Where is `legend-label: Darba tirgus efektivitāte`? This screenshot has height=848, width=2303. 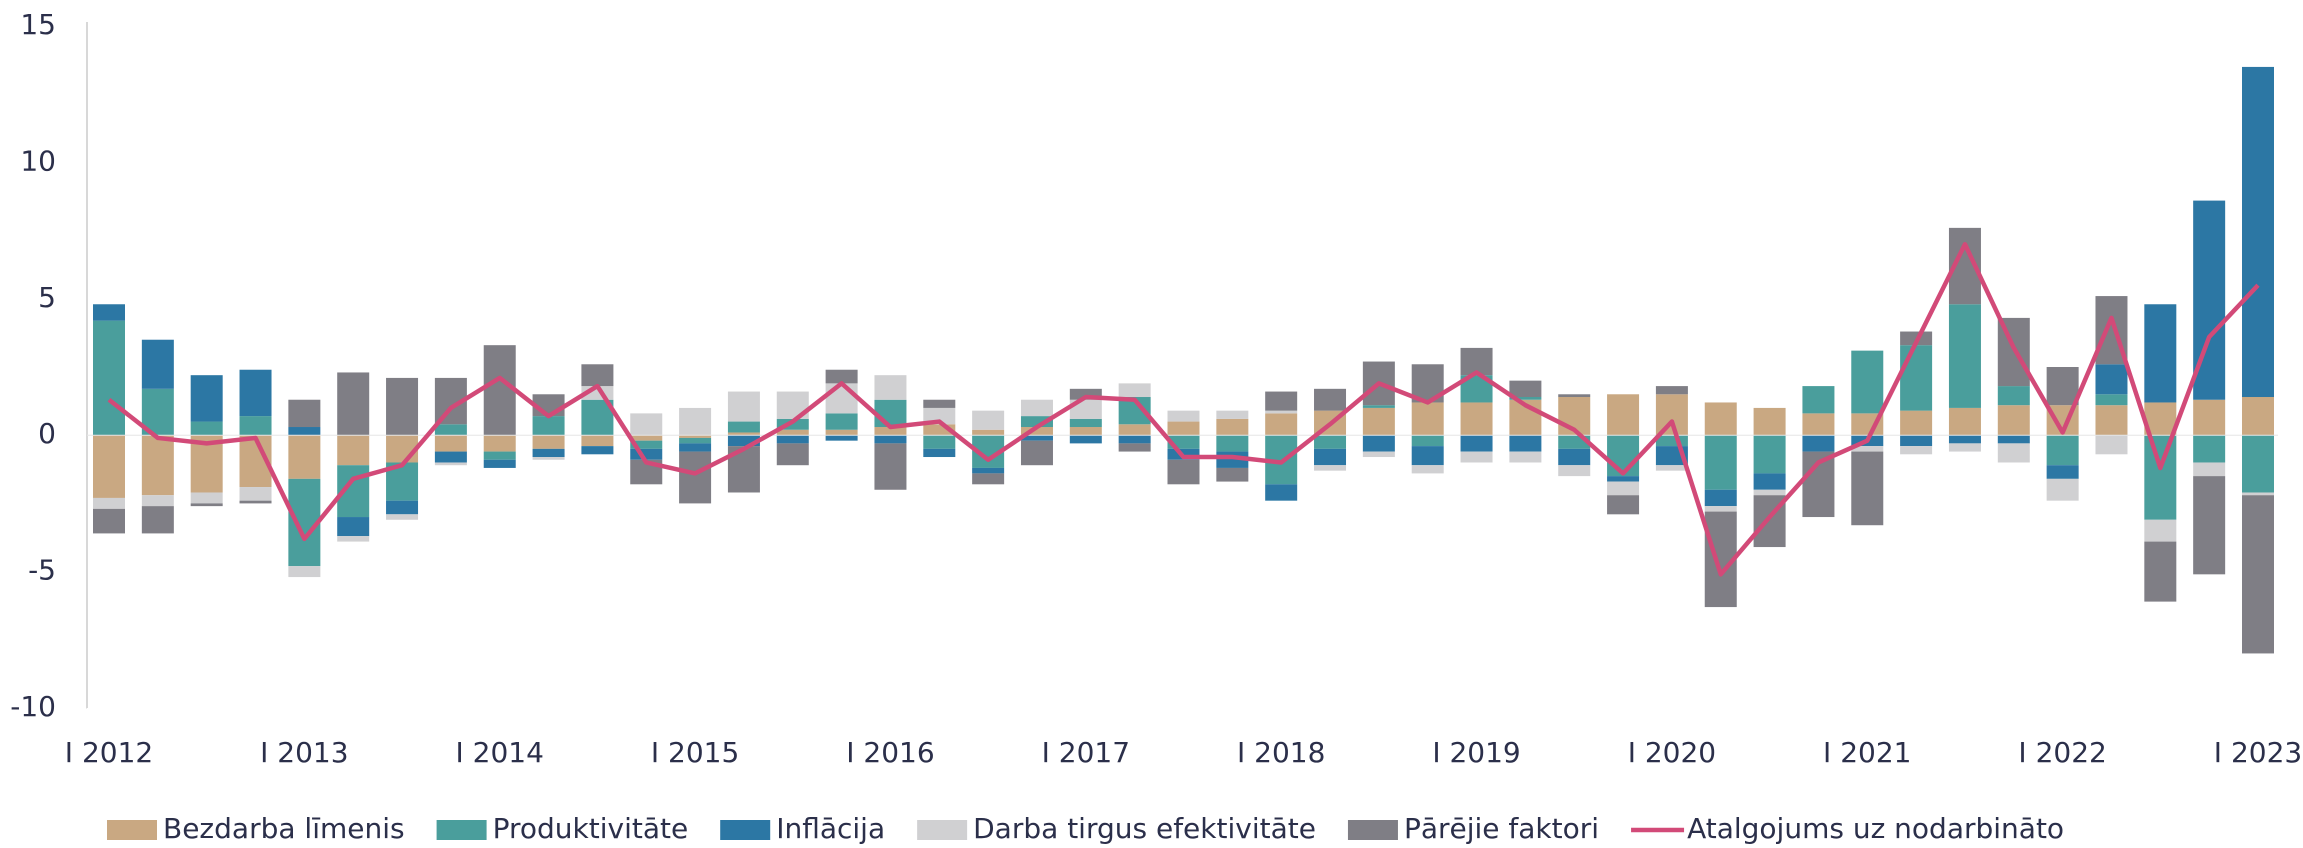 legend-label: Darba tirgus efektivitāte is located at coordinates (1144, 828).